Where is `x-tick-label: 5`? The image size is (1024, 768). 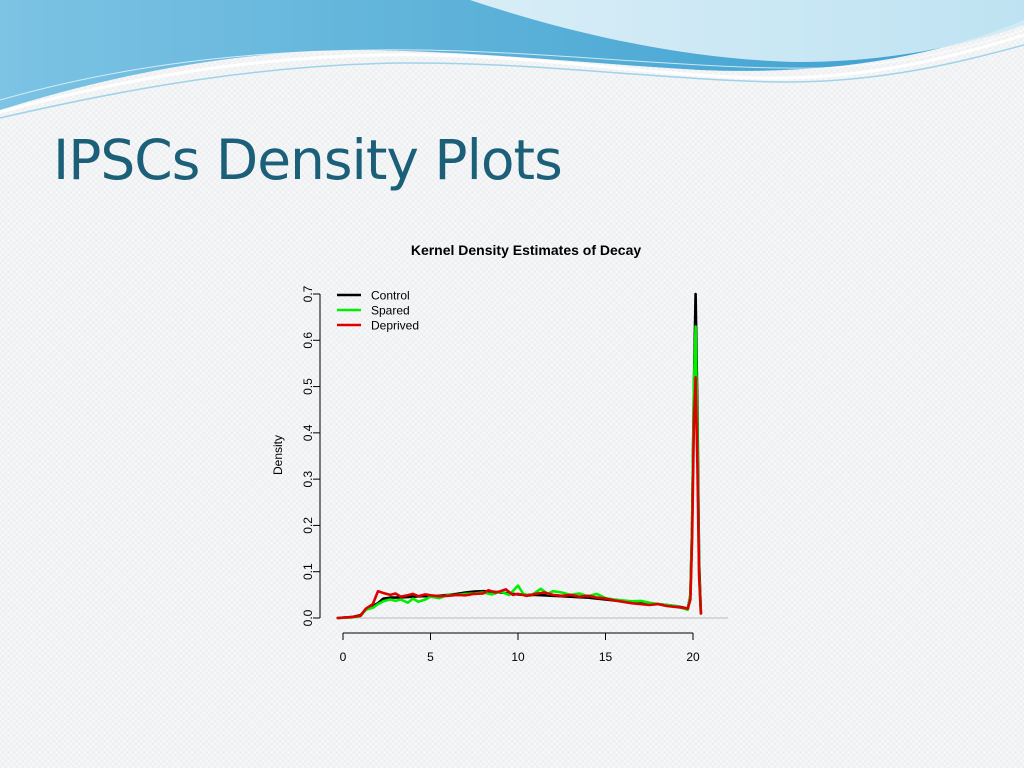
x-tick-label: 5 is located at coordinates (430, 657).